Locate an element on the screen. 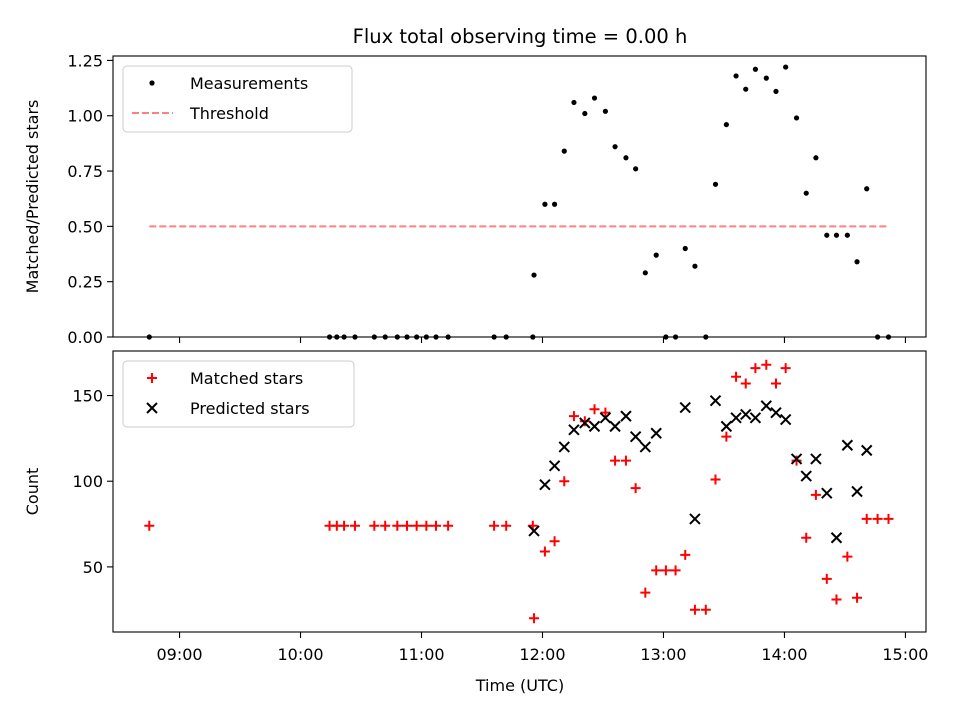 This screenshot has width=960, height=720. x-tick-label: 14:00 is located at coordinates (784, 654).